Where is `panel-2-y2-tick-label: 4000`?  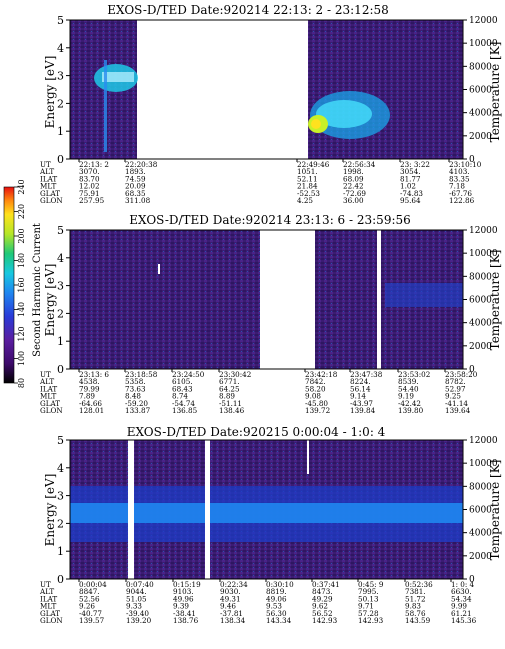
panel-2-y2-tick-label: 4000 is located at coordinates (480, 324).